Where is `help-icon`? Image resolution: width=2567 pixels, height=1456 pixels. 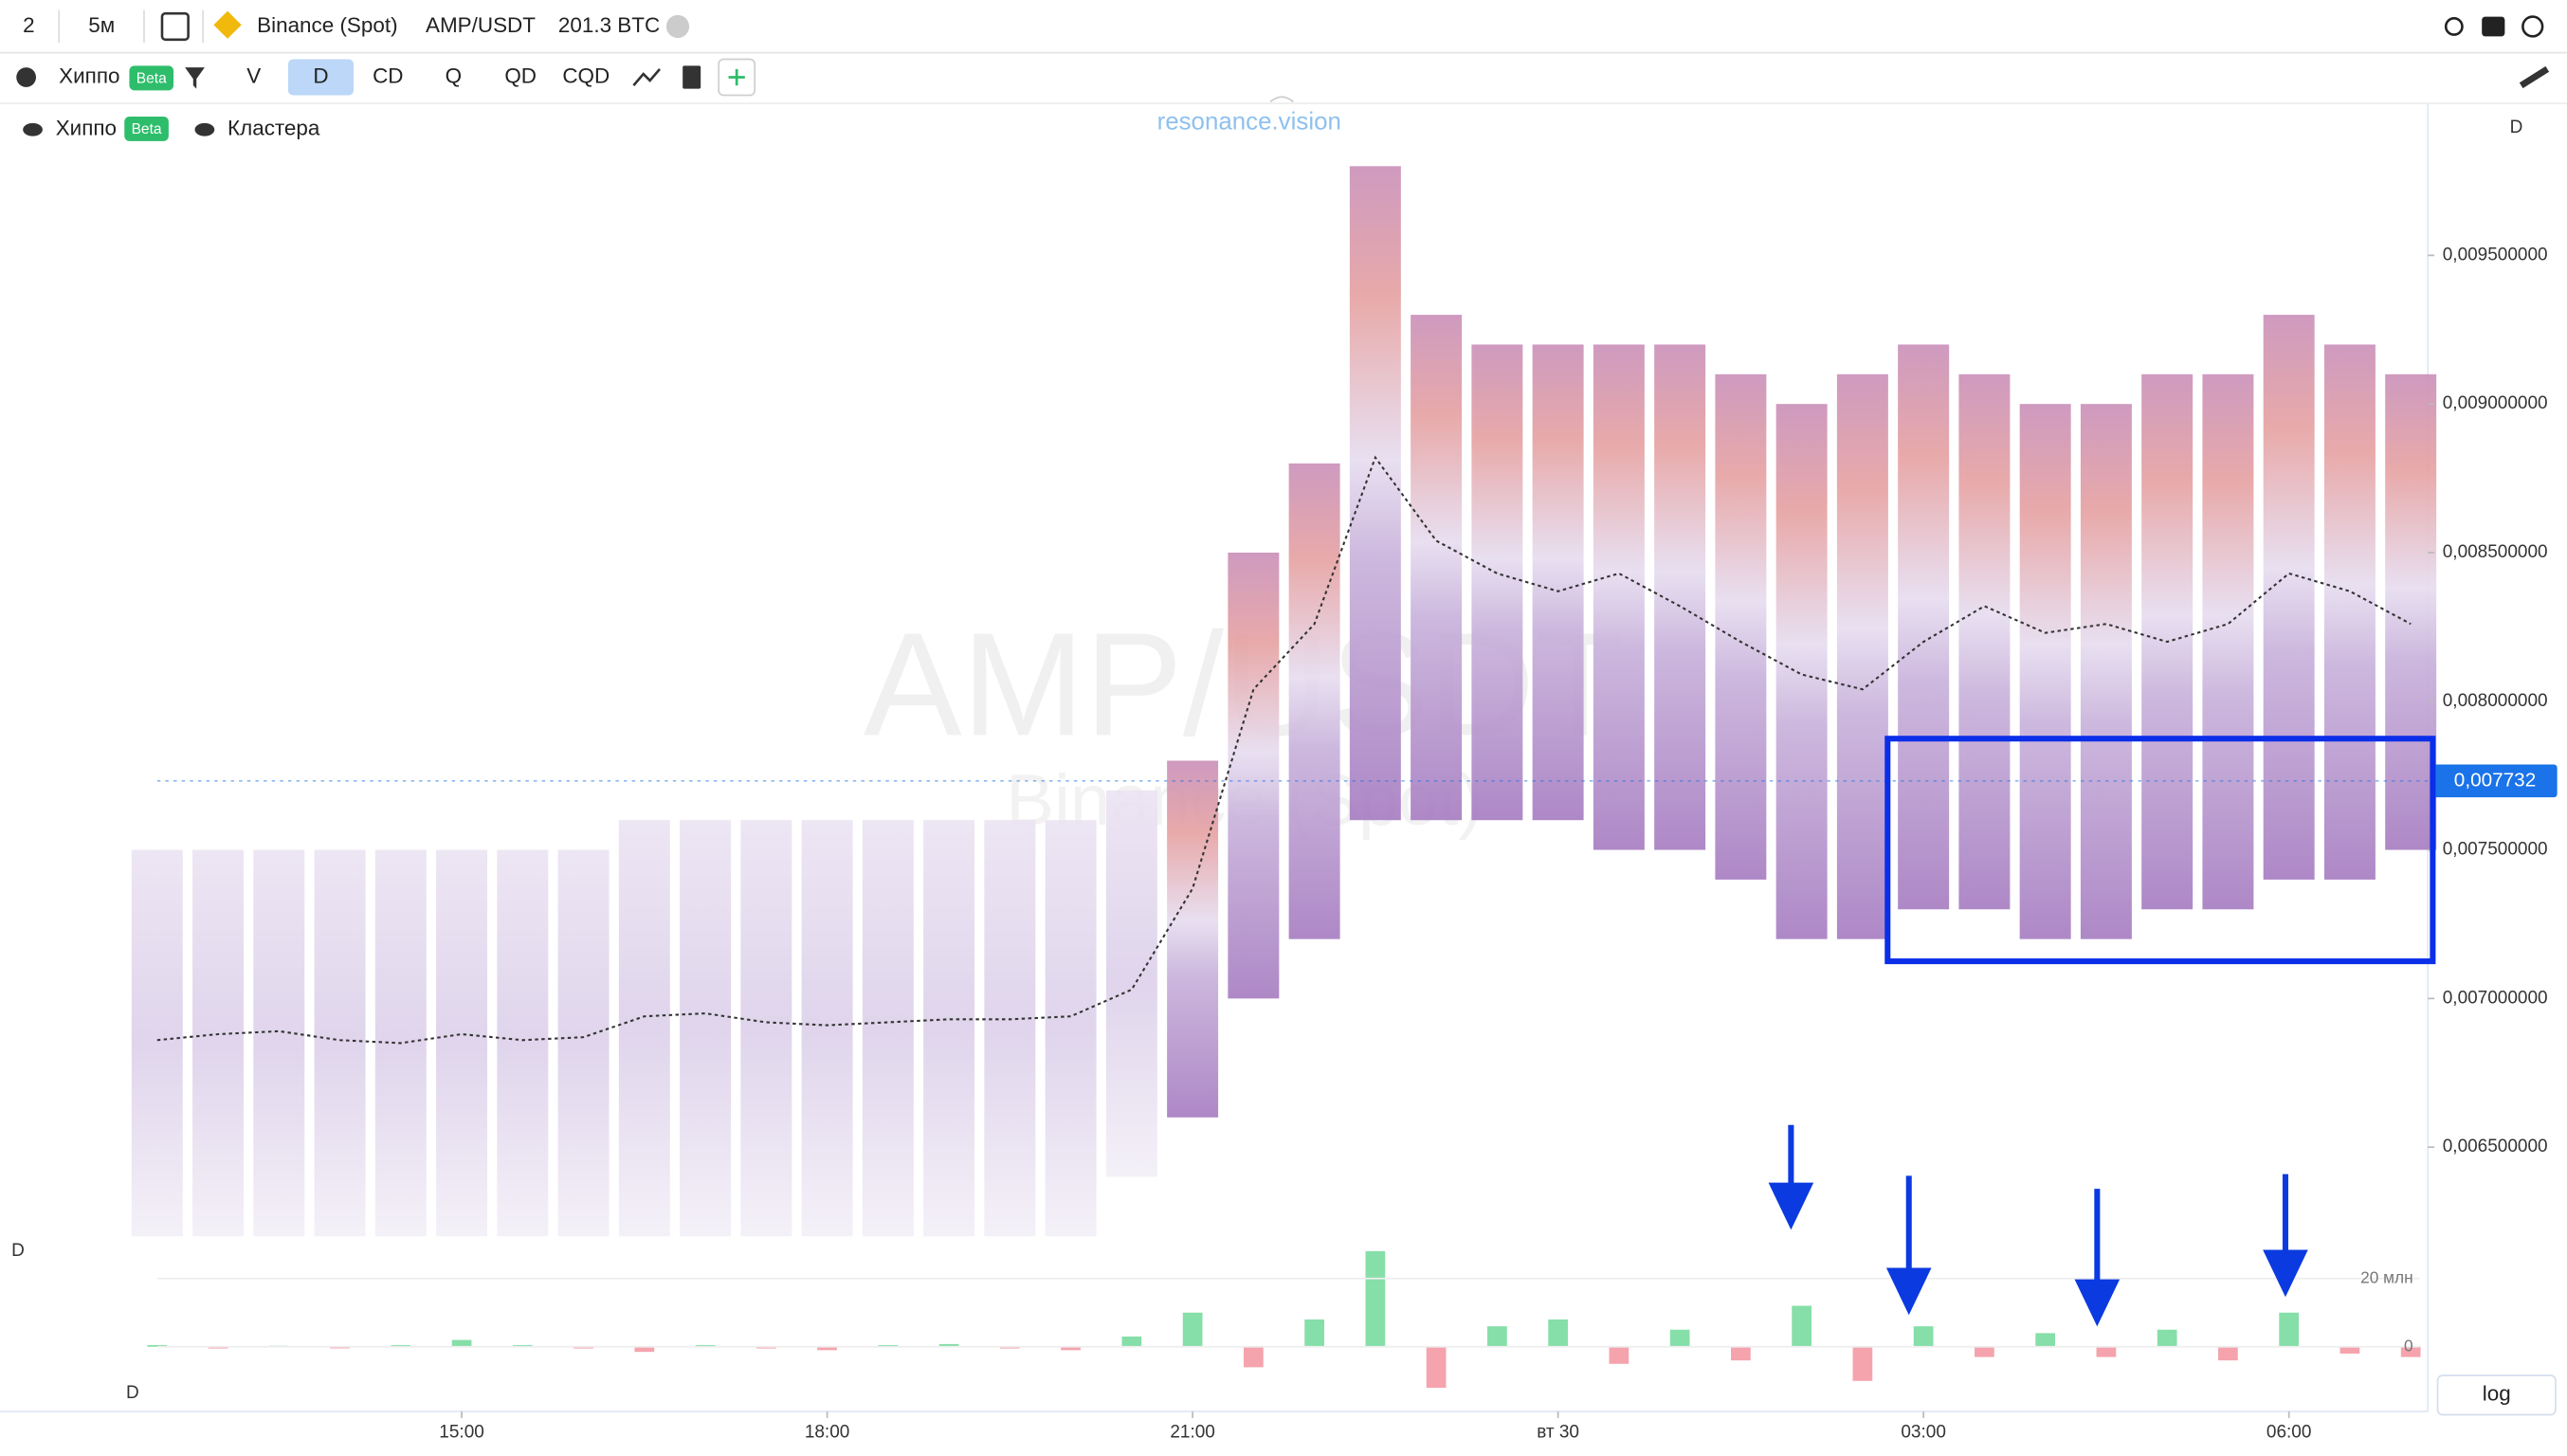 help-icon is located at coordinates (2533, 26).